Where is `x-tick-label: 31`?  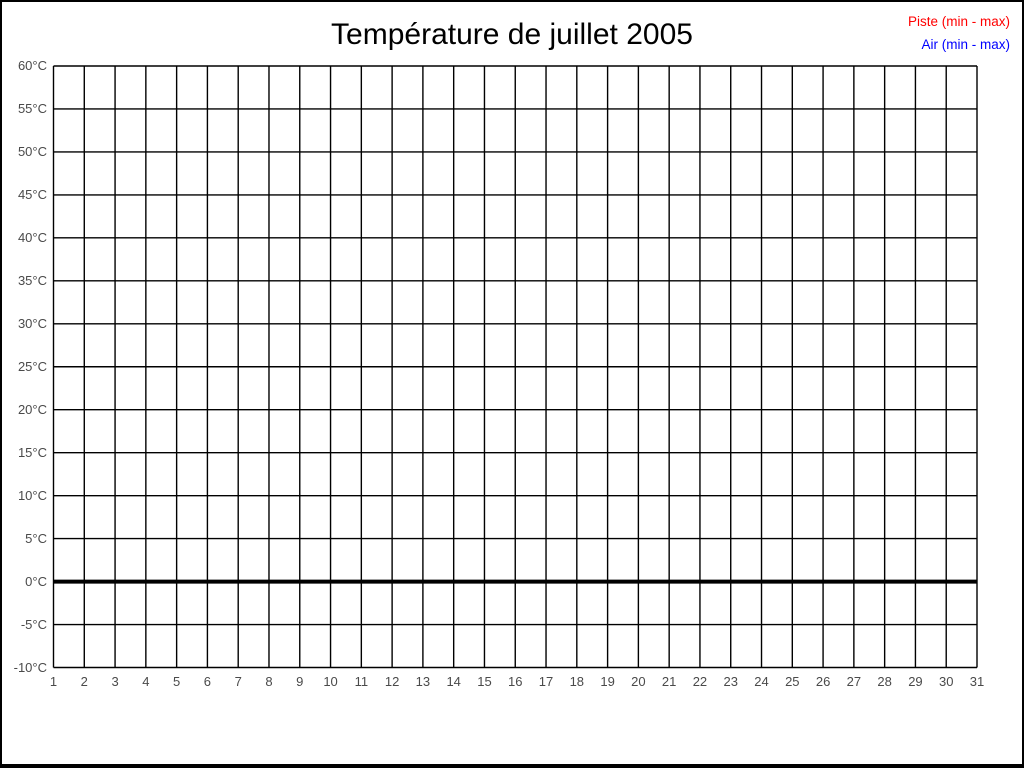
x-tick-label: 31 is located at coordinates (977, 681).